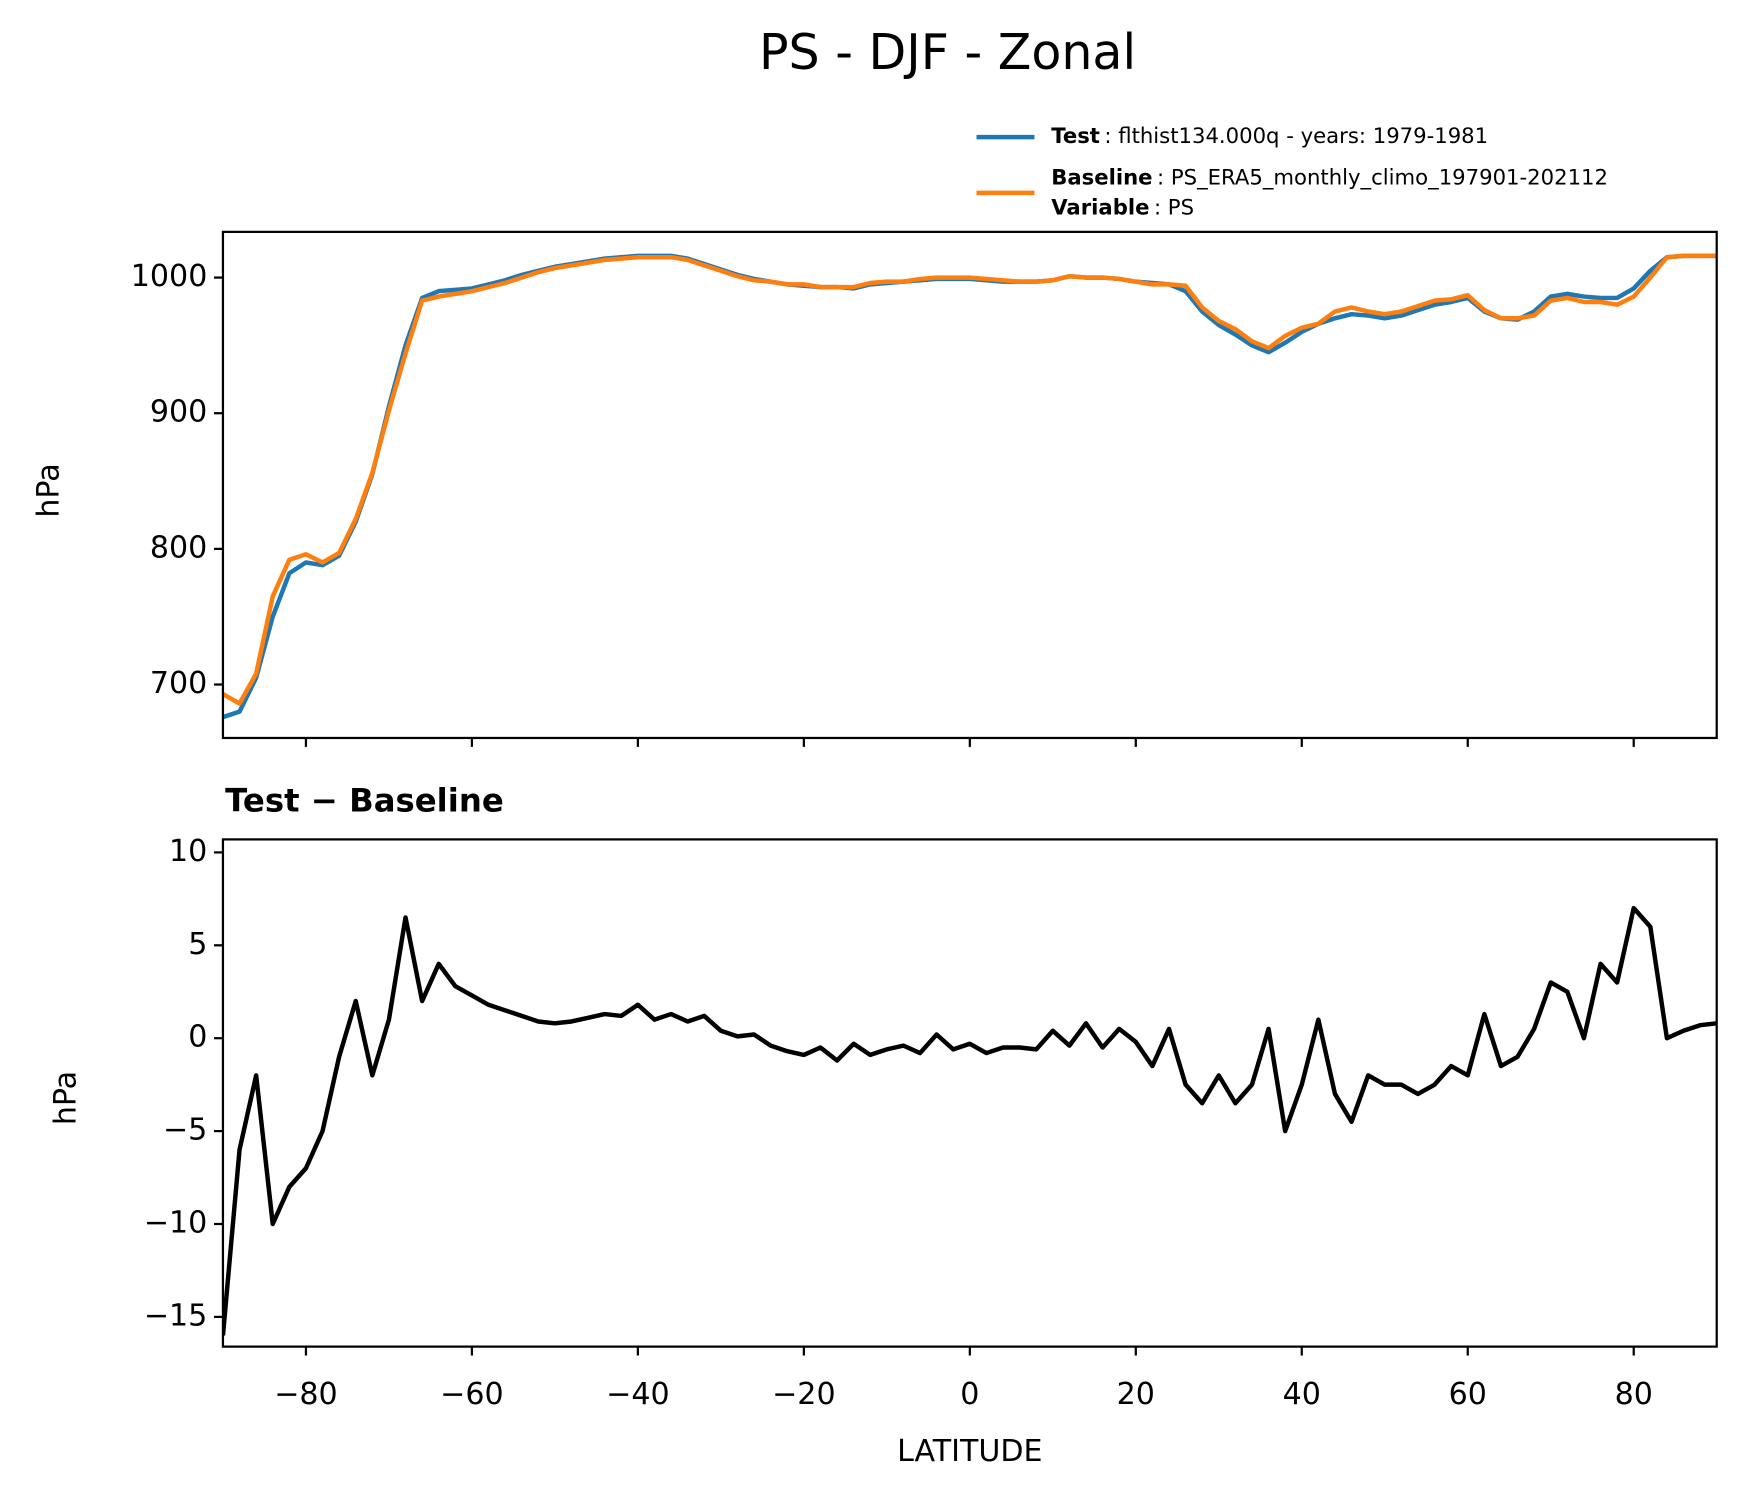  Describe the element at coordinates (197, 944) in the screenshot. I see `y-tick-label: 5` at that location.